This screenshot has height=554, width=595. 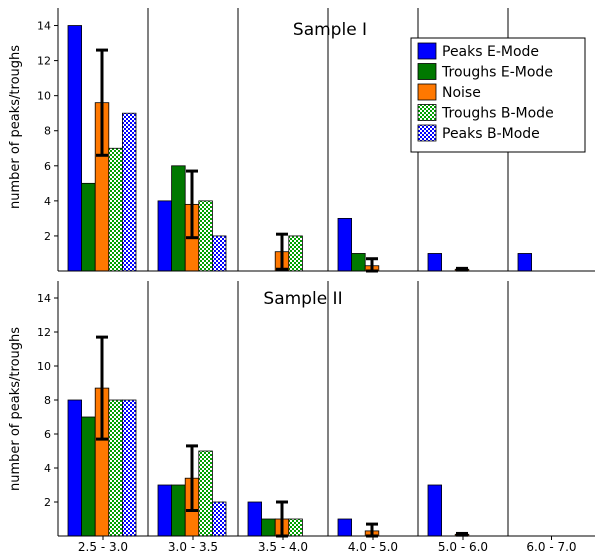 I want to click on x-tick-label: 4.0 - 5.0, so click(x=373, y=547).